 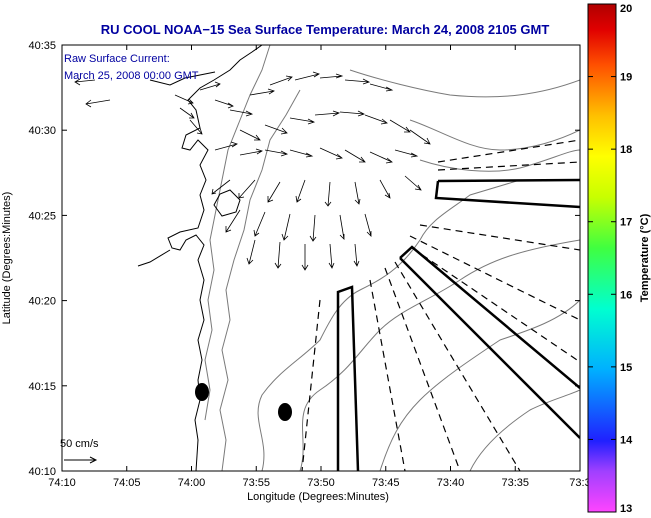 What do you see at coordinates (62, 483) in the screenshot?
I see `x-tick-label: 74:10` at bounding box center [62, 483].